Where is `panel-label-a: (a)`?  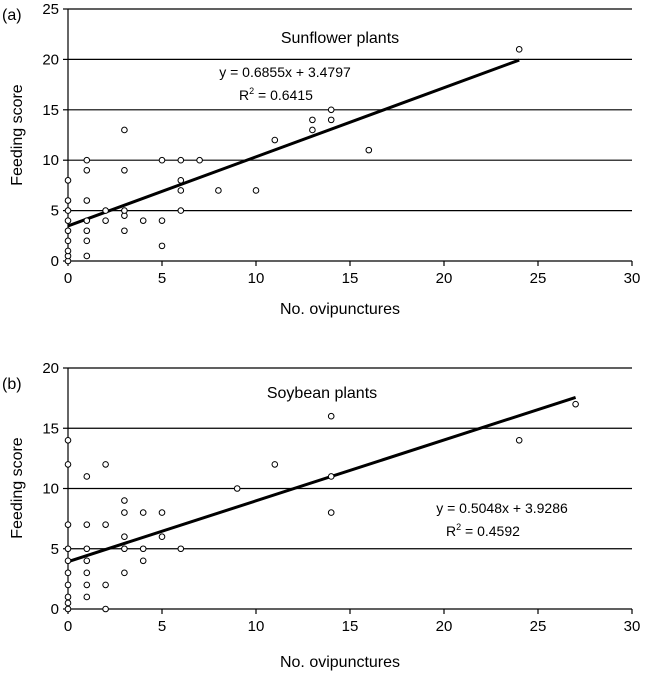 panel-label-a: (a) is located at coordinates (12, 15).